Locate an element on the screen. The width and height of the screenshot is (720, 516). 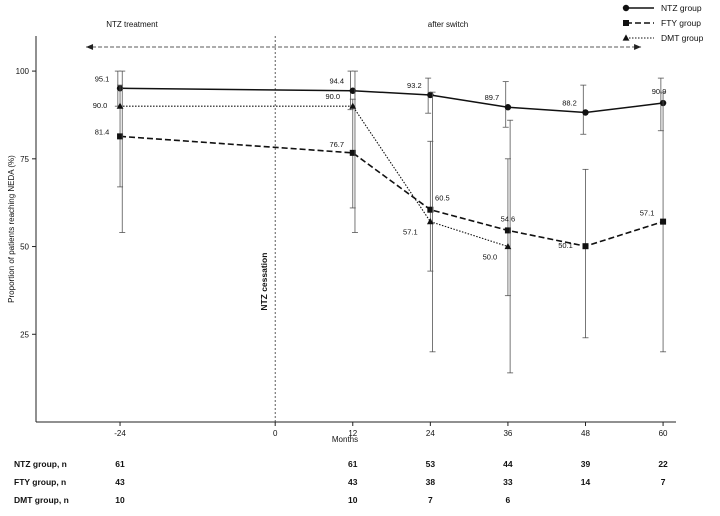
legend-dmt-label: DMT group is located at coordinates (682, 38).